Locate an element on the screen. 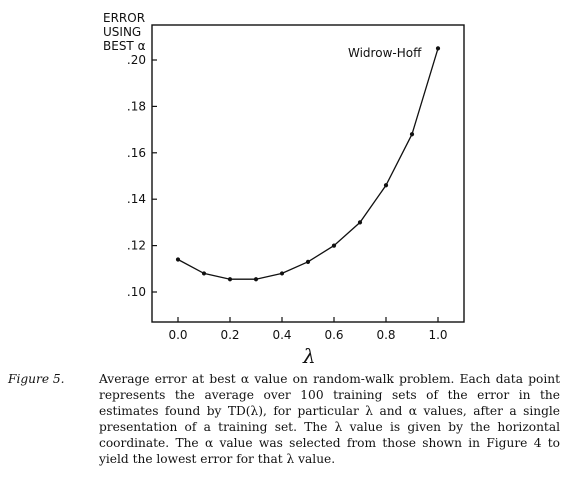  y-axis-label-line-2: USING is located at coordinates (122, 32).